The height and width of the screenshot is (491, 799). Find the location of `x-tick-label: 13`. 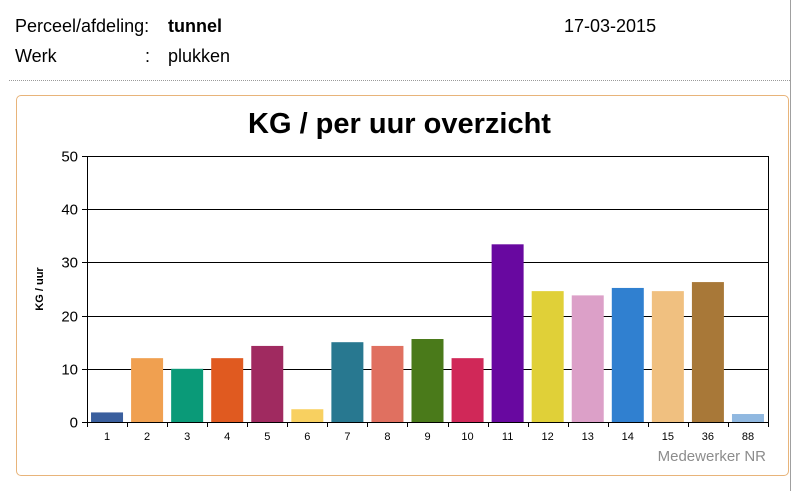

x-tick-label: 13 is located at coordinates (588, 437).